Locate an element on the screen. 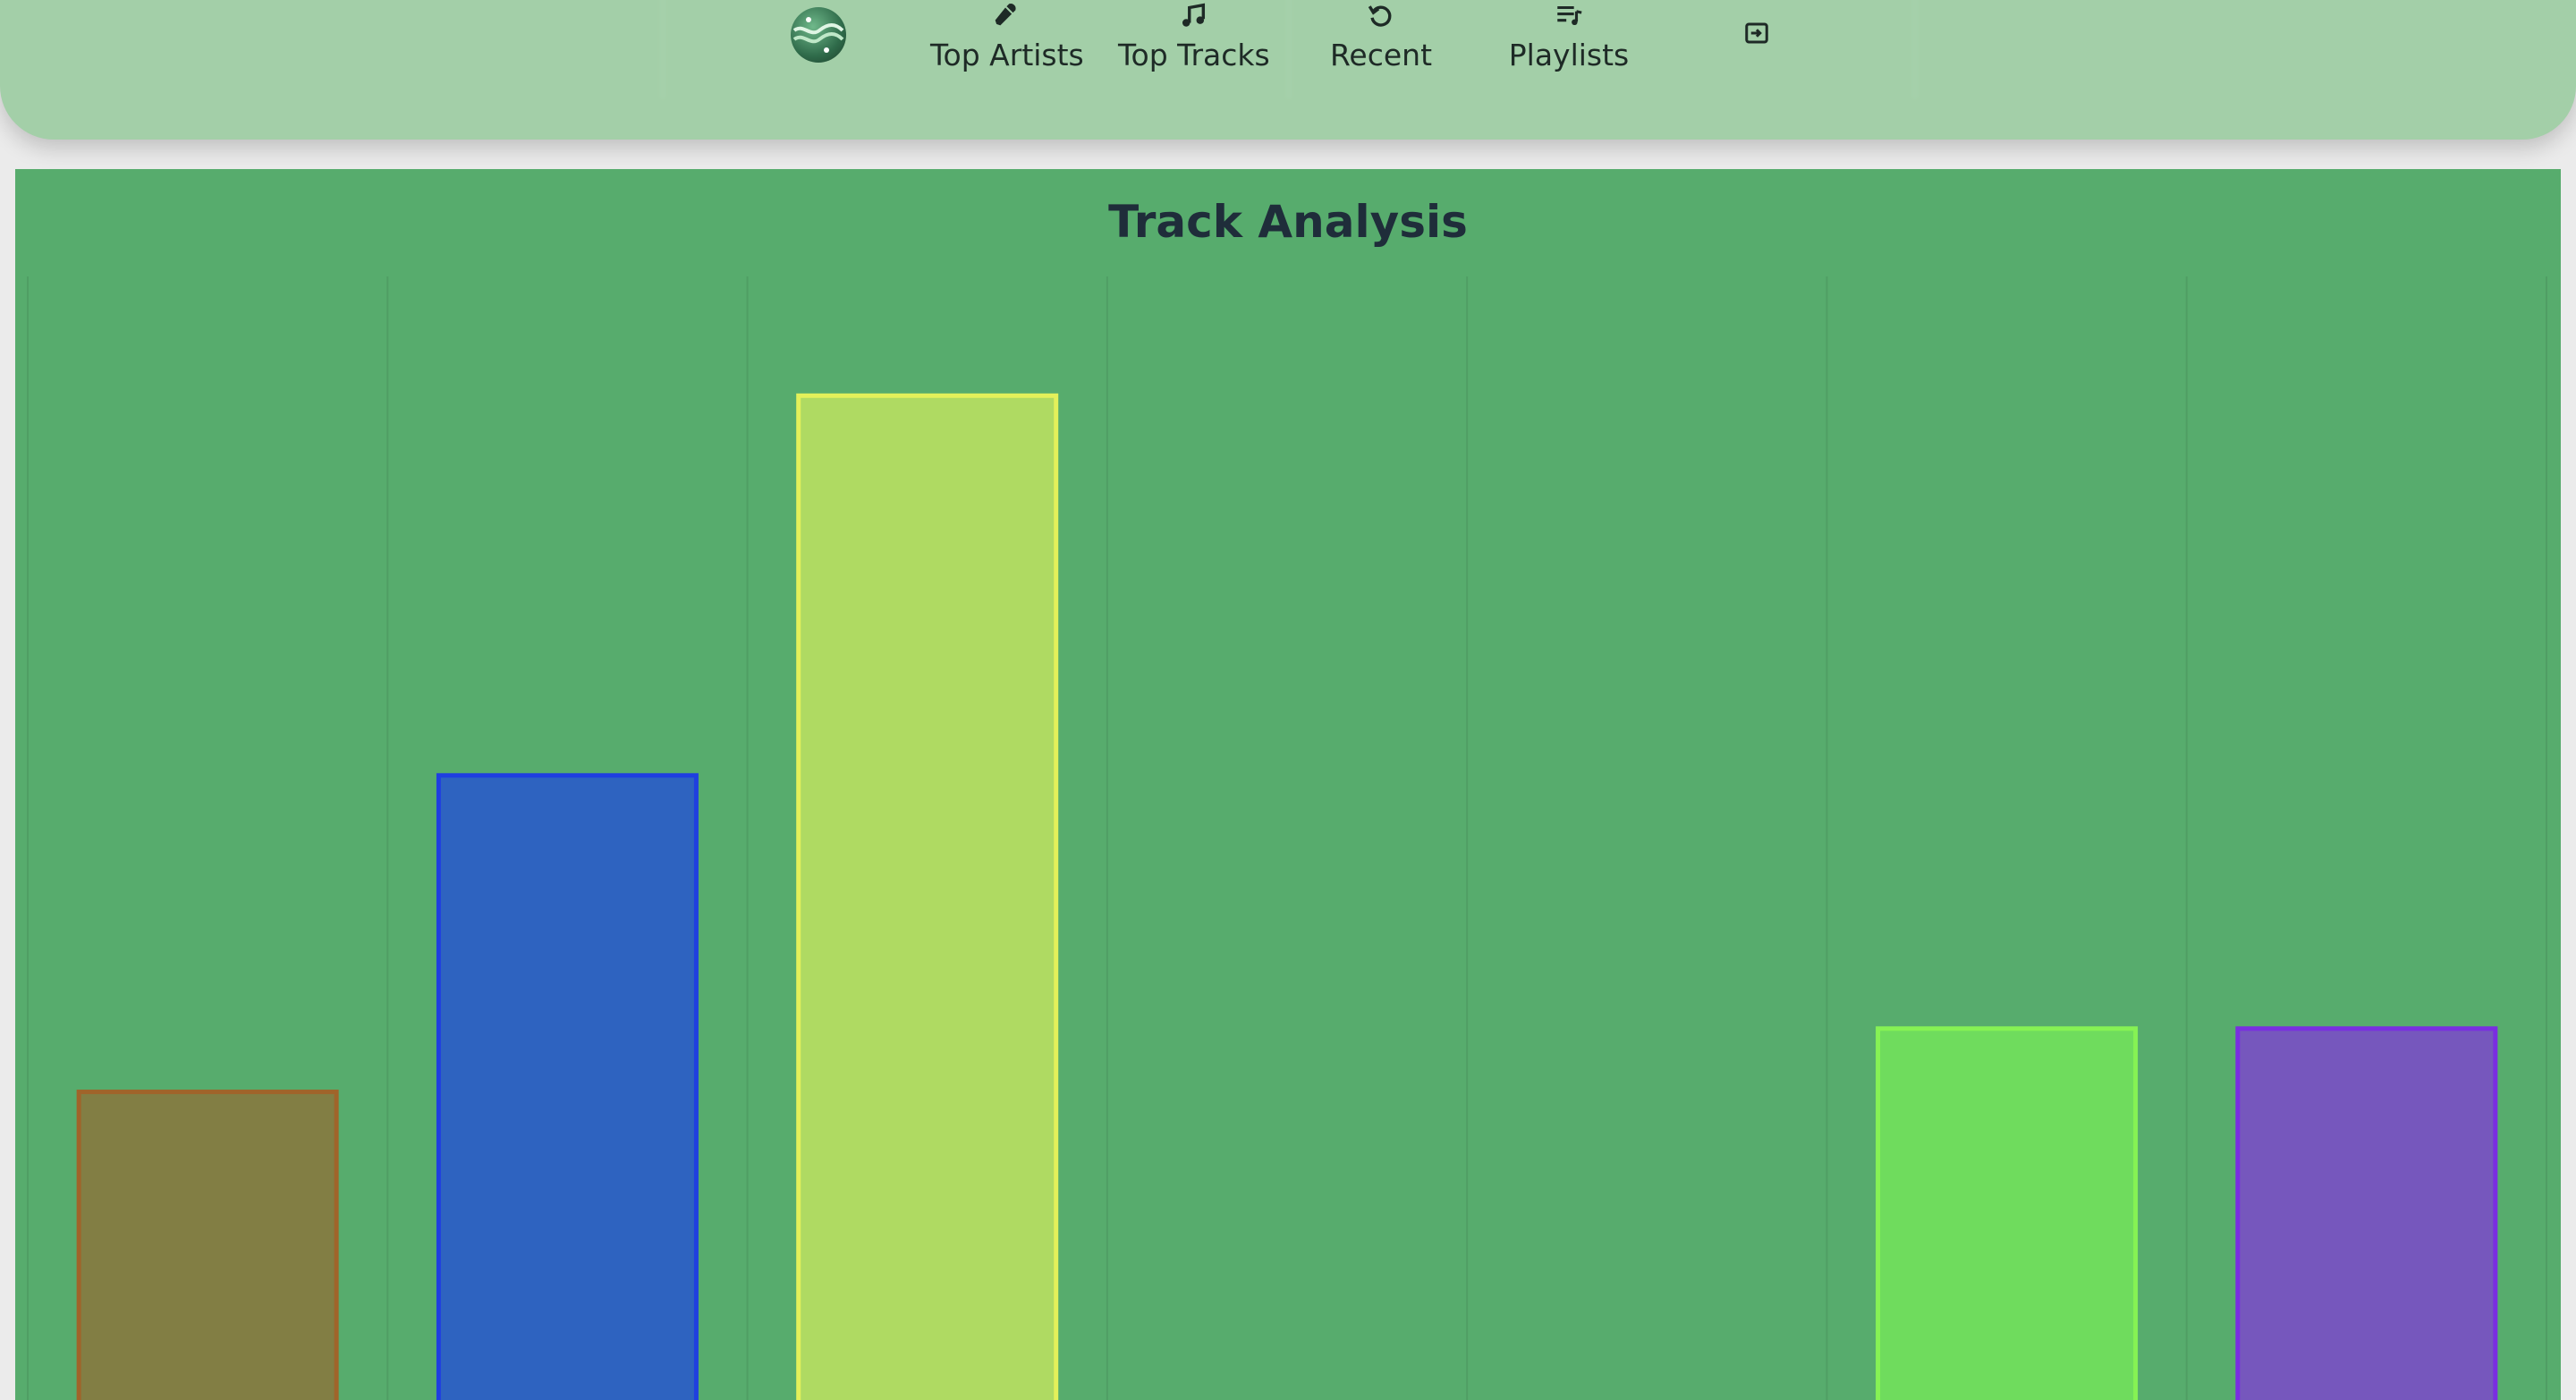 The height and width of the screenshot is (1400, 2576). nav-recent: Recent is located at coordinates (1381, 36).